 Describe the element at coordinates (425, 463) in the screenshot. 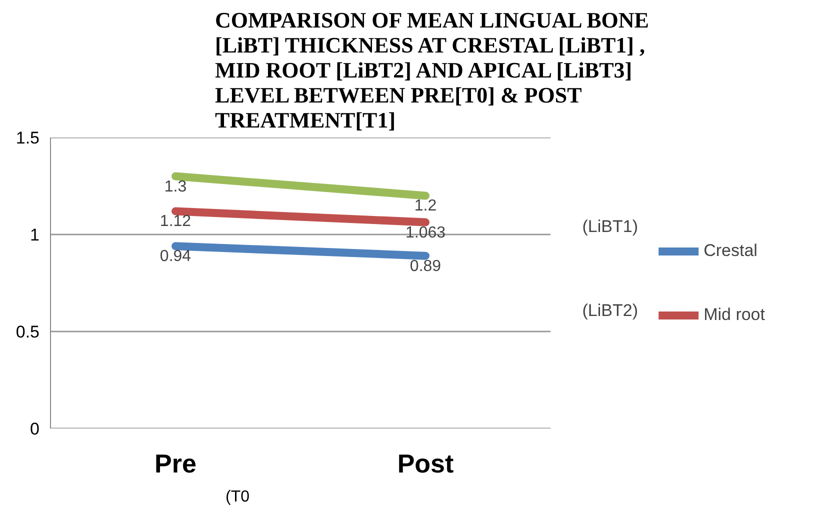

I see `x-tick-label: Post` at that location.